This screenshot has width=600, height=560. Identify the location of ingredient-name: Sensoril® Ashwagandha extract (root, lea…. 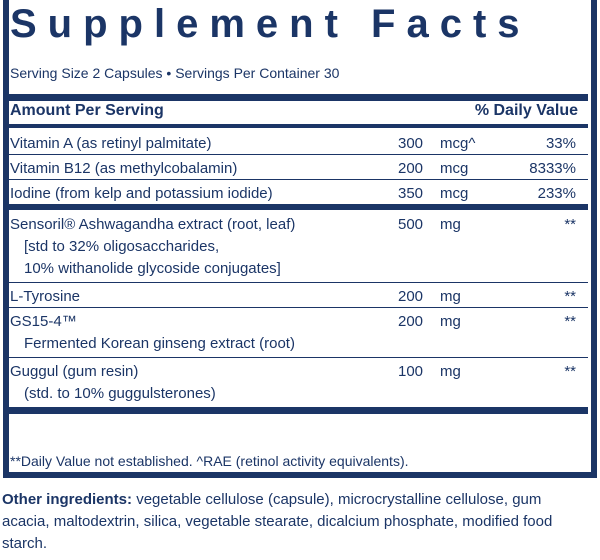
(153, 224).